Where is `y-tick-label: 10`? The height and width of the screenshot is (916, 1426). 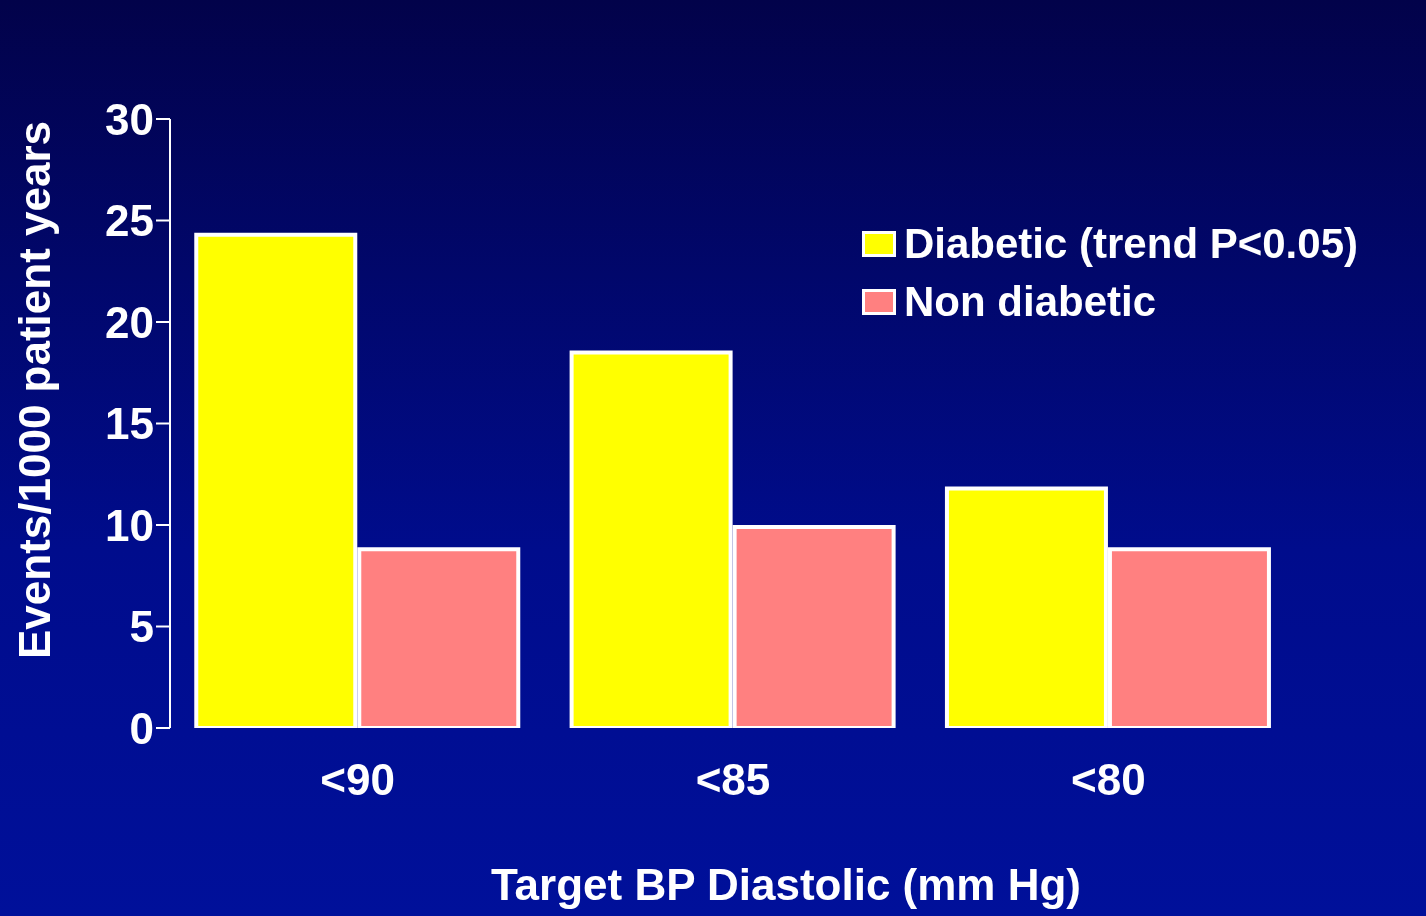 y-tick-label: 10 is located at coordinates (129, 525).